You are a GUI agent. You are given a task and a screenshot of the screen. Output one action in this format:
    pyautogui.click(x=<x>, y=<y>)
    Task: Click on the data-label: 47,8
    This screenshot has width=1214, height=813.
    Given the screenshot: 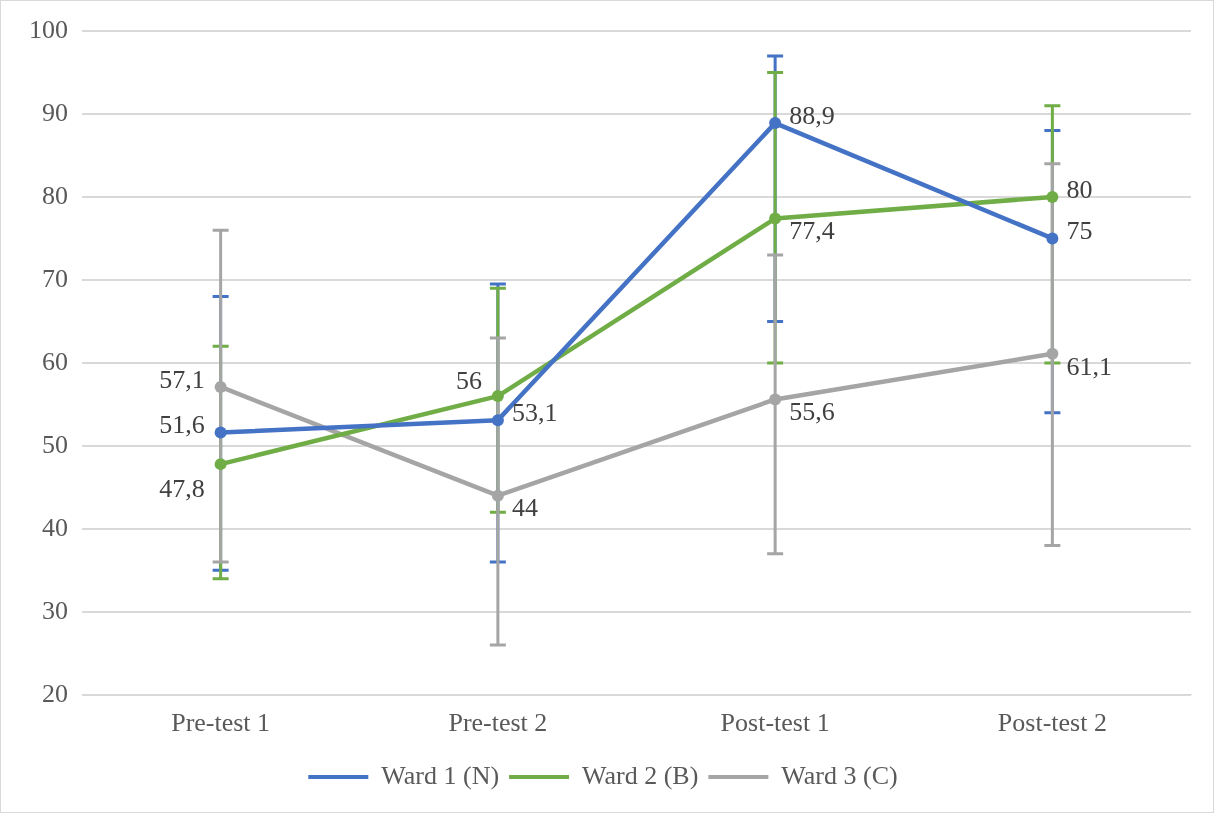 What is the action you would take?
    pyautogui.click(x=182, y=488)
    